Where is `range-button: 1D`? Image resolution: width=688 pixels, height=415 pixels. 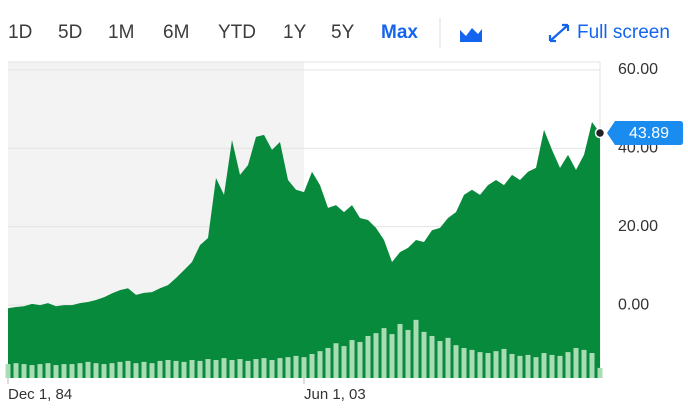 range-button: 1D is located at coordinates (20, 32).